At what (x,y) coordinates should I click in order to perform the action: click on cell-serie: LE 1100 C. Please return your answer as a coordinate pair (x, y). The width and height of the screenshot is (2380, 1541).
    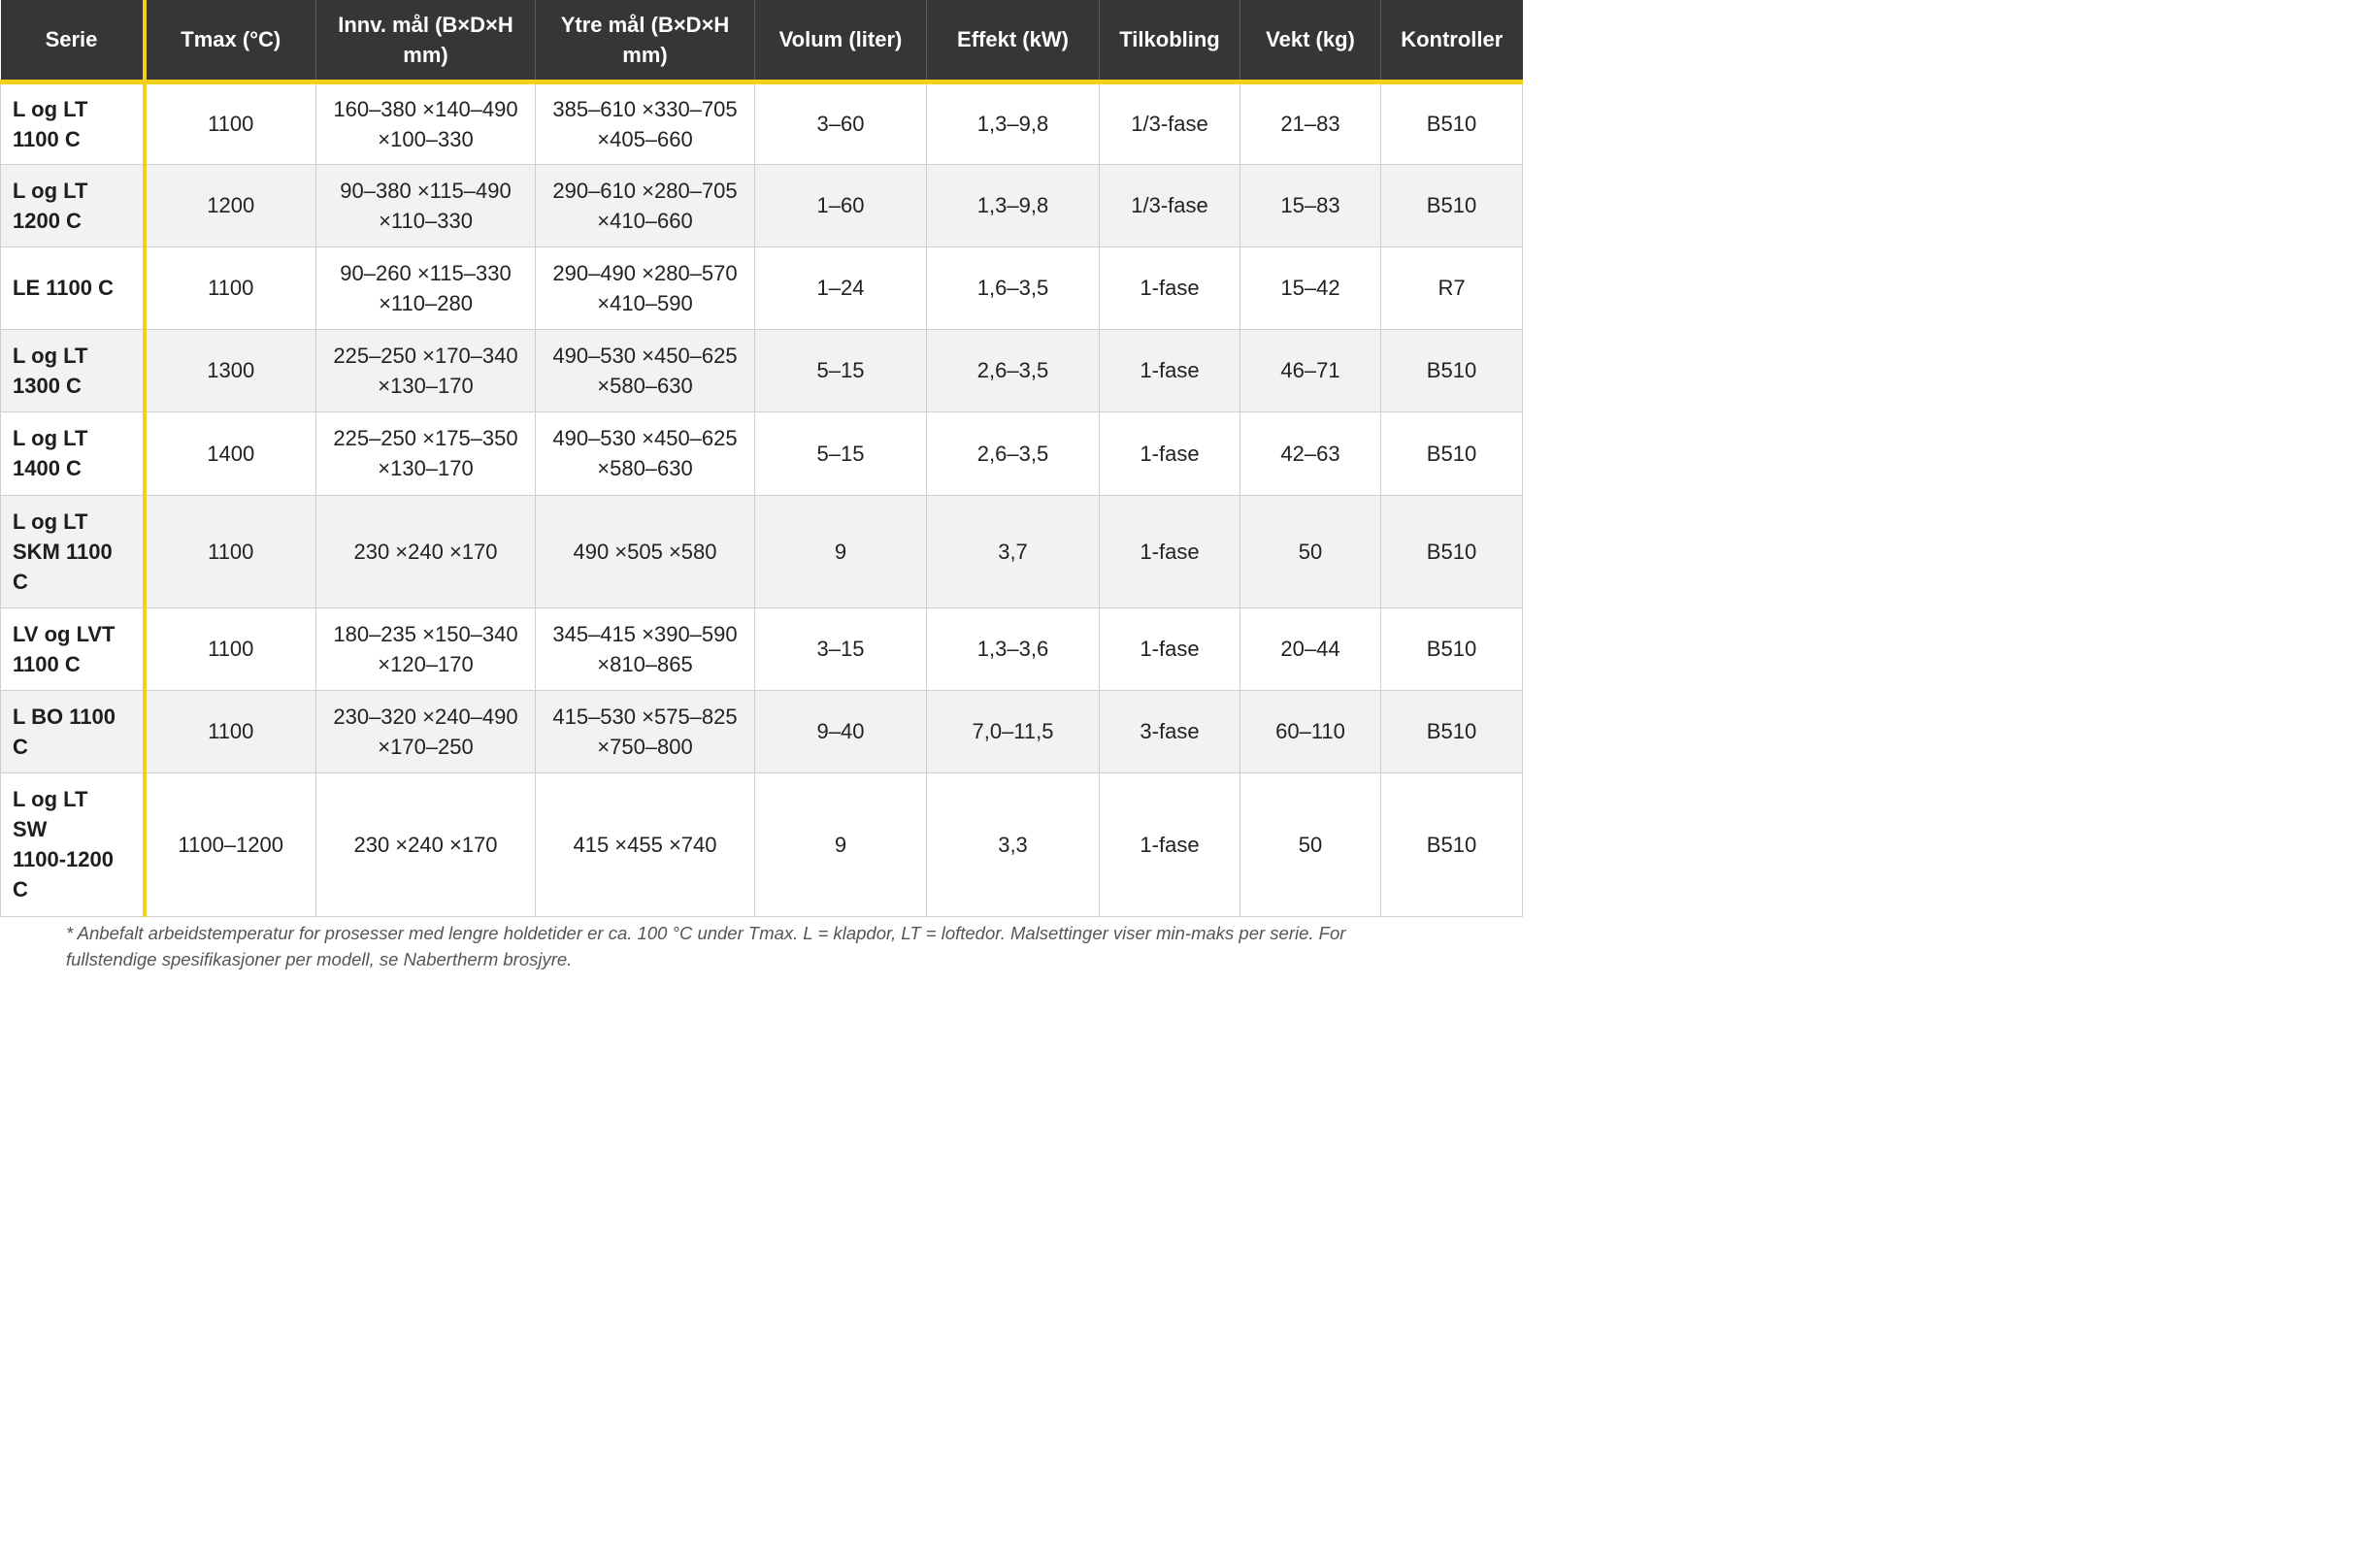
    Looking at the image, I should click on (73, 288).